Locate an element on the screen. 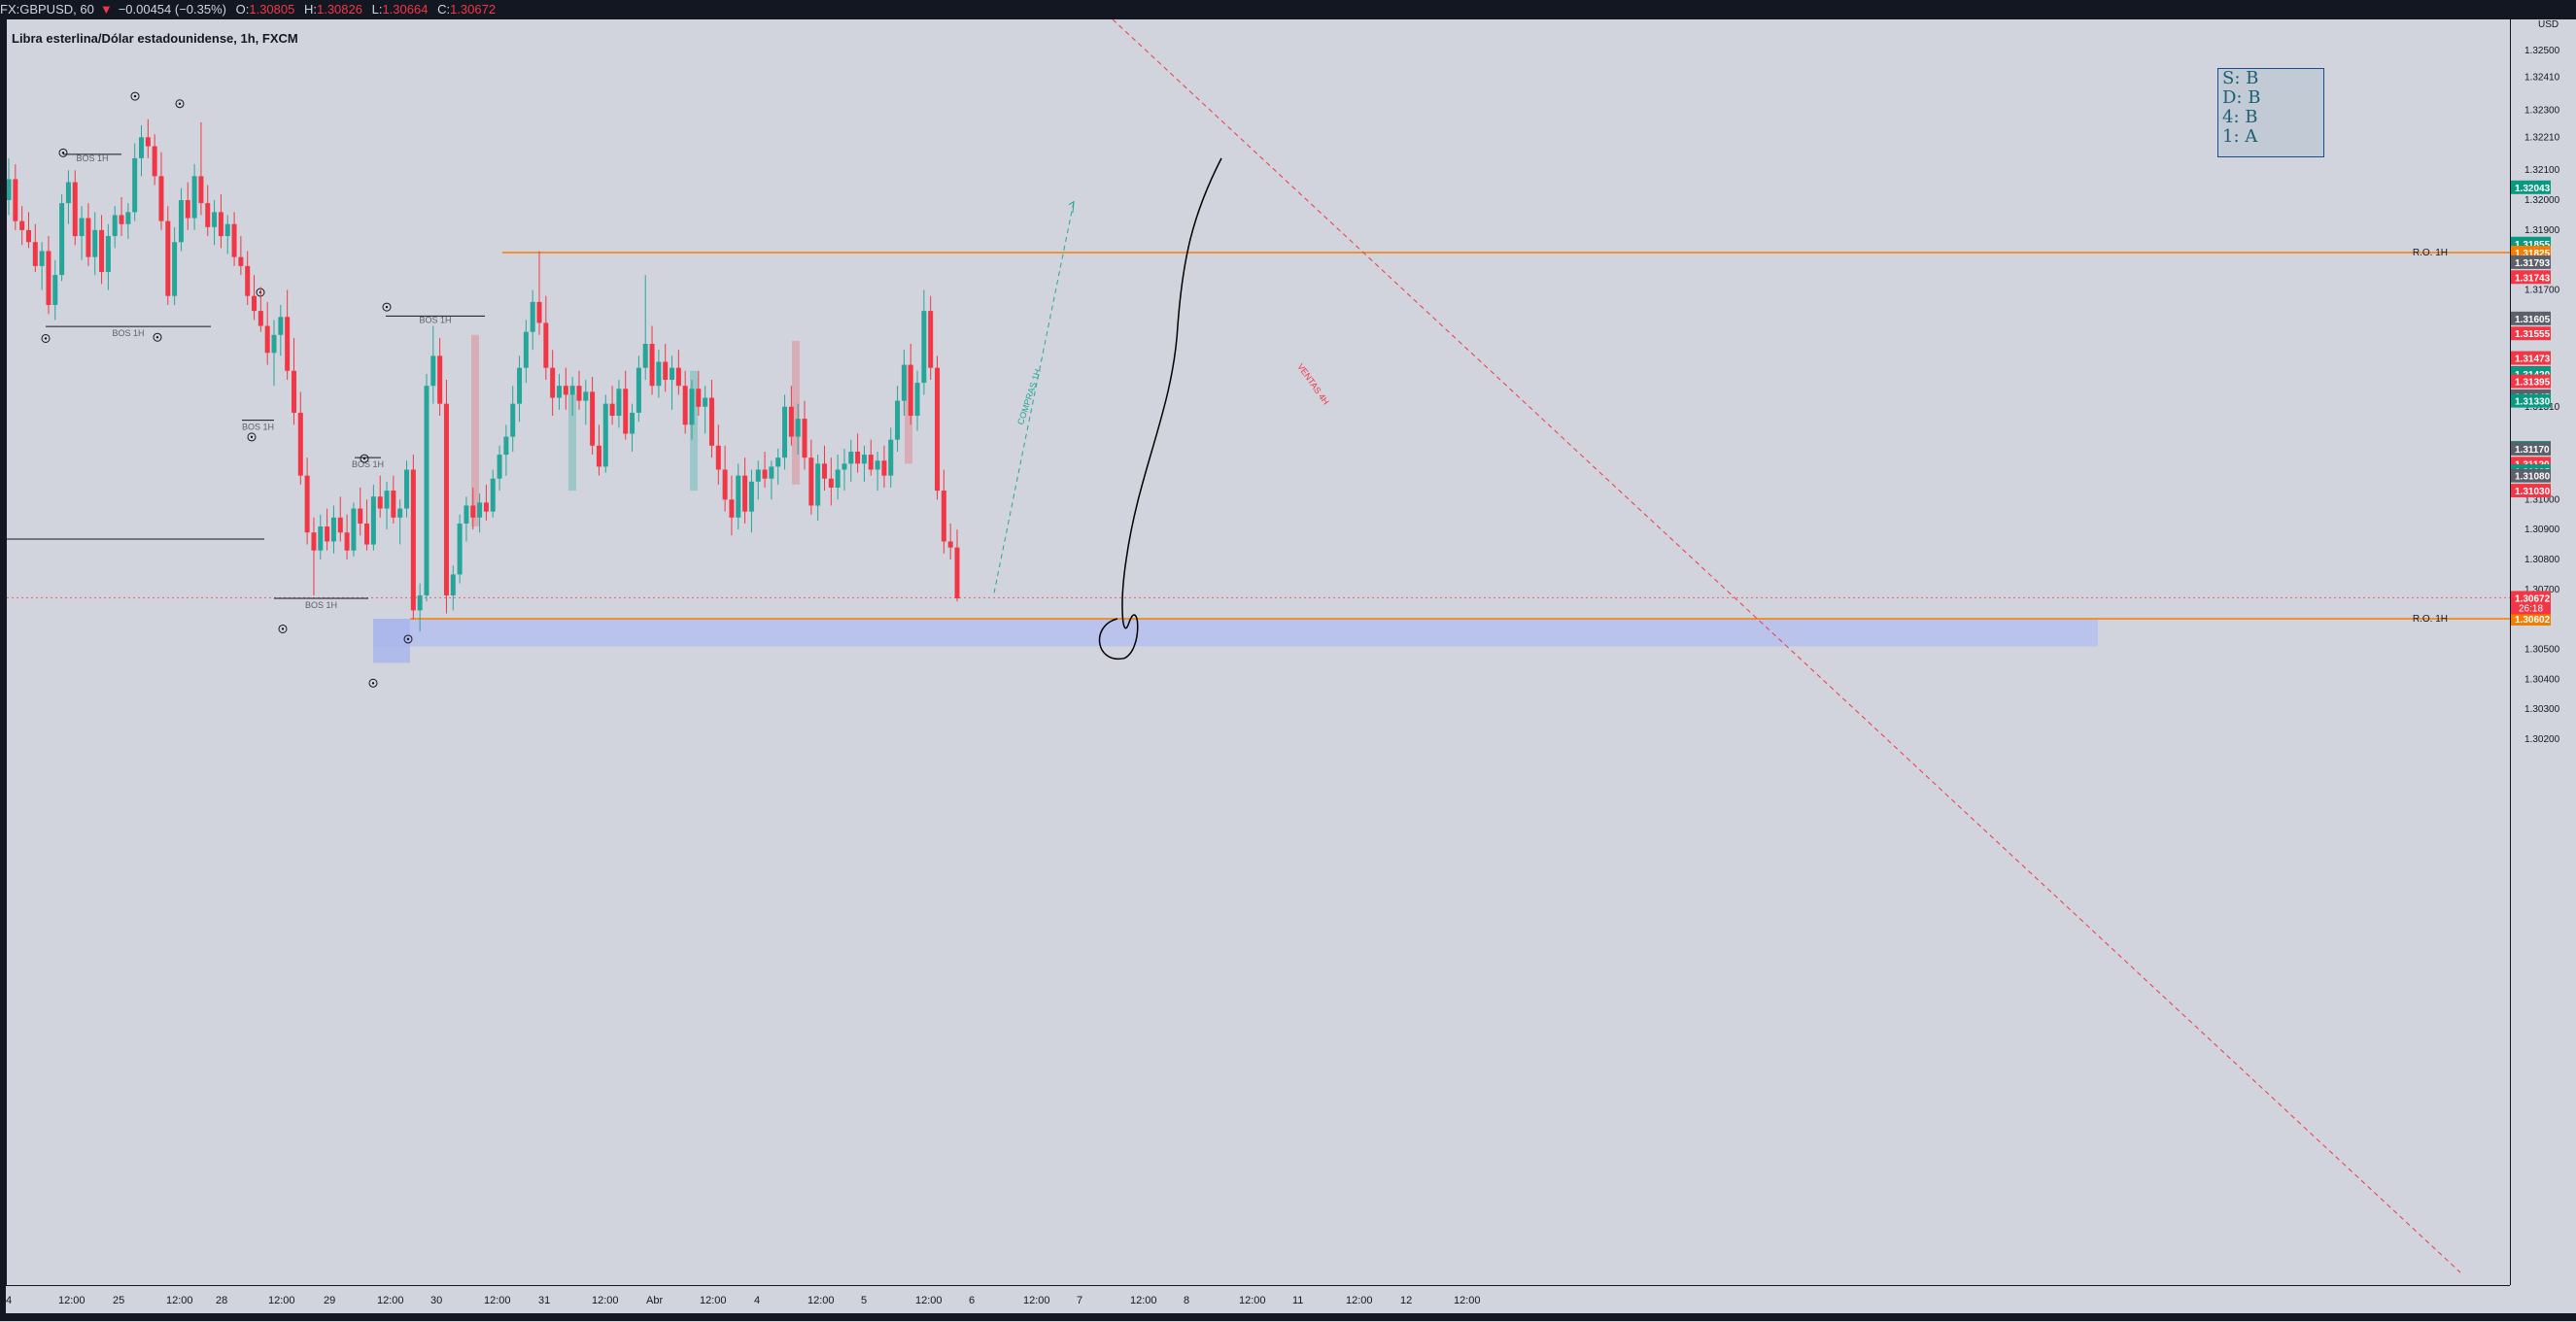 The image size is (2576, 1322). bias-infobox: S: B D: B 4: B 1: A is located at coordinates (2270, 113).